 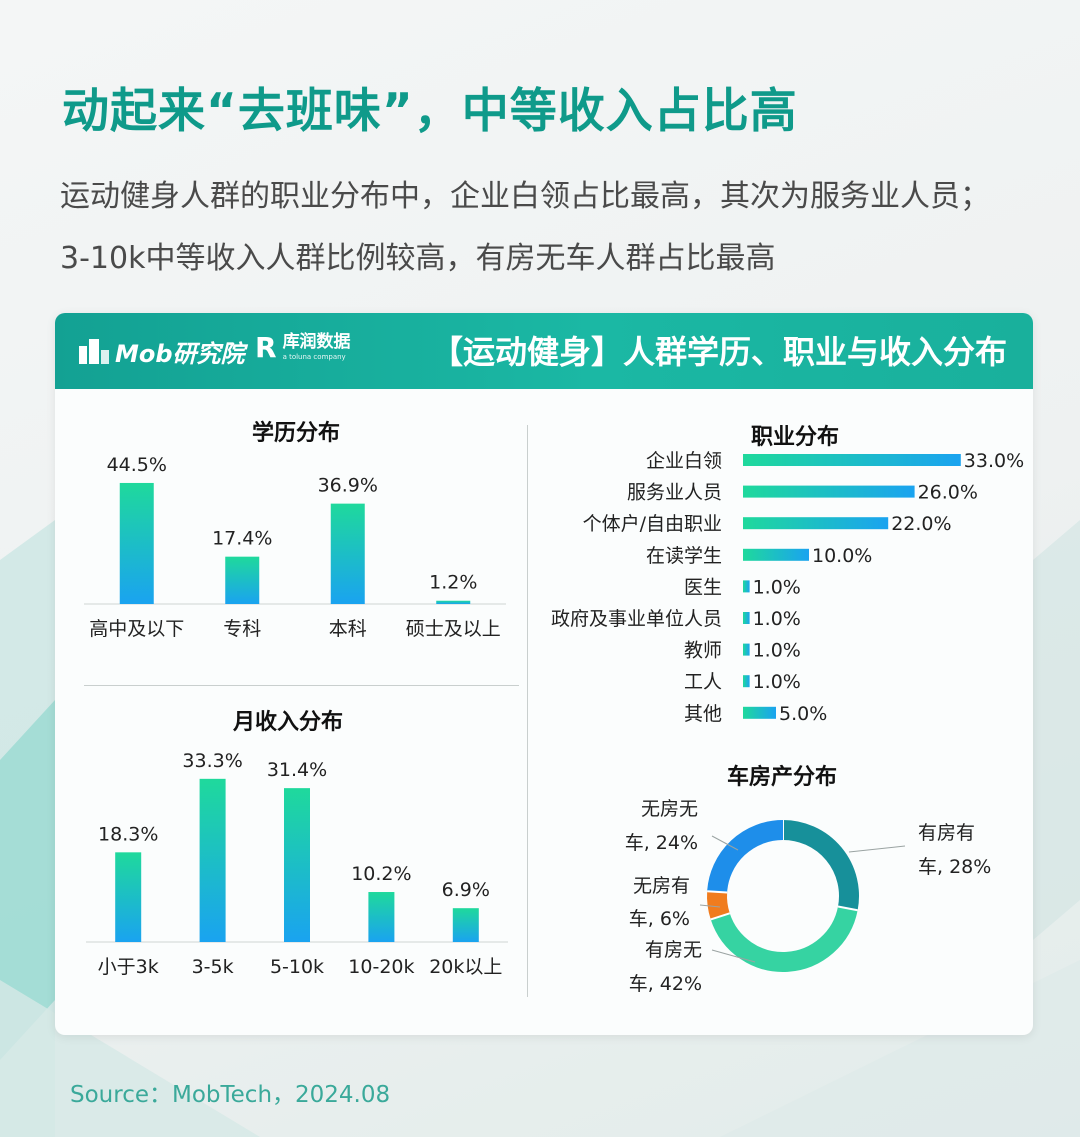 What do you see at coordinates (661, 886) in the screenshot?
I see `slice-label: 无房有` at bounding box center [661, 886].